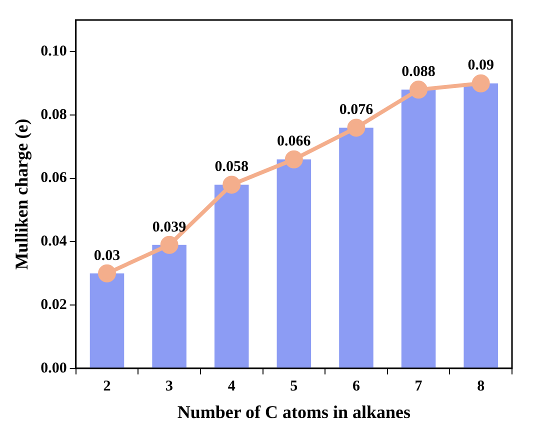 The image size is (534, 436). What do you see at coordinates (356, 386) in the screenshot?
I see `x-tick-label: 6` at bounding box center [356, 386].